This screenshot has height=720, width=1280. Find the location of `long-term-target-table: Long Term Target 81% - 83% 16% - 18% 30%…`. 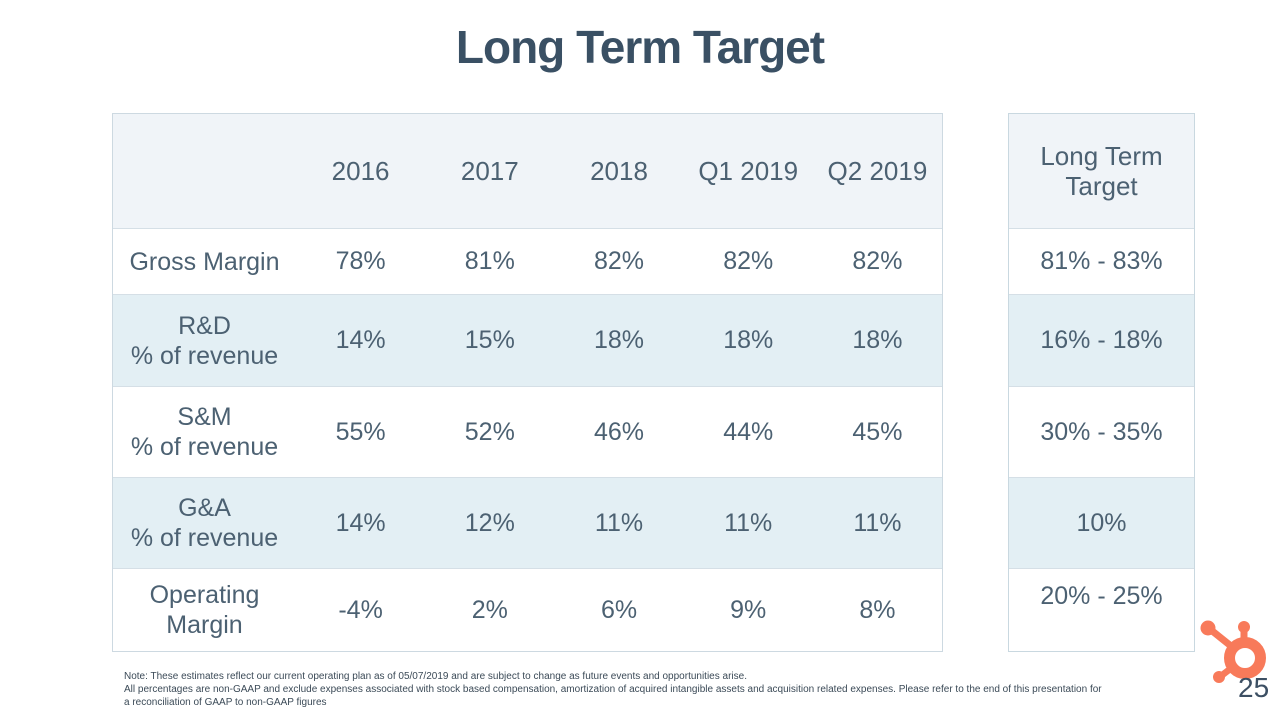

long-term-target-table: Long Term Target 81% - 83% 16% - 18% 30%… is located at coordinates (1101, 382).